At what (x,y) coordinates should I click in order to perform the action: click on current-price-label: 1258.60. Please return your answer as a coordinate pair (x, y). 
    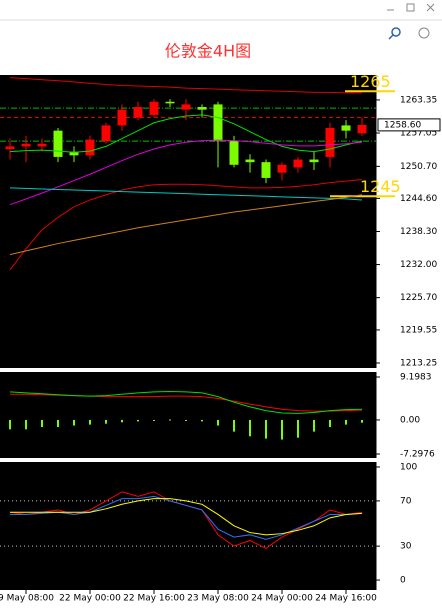
    Looking at the image, I should click on (402, 125).